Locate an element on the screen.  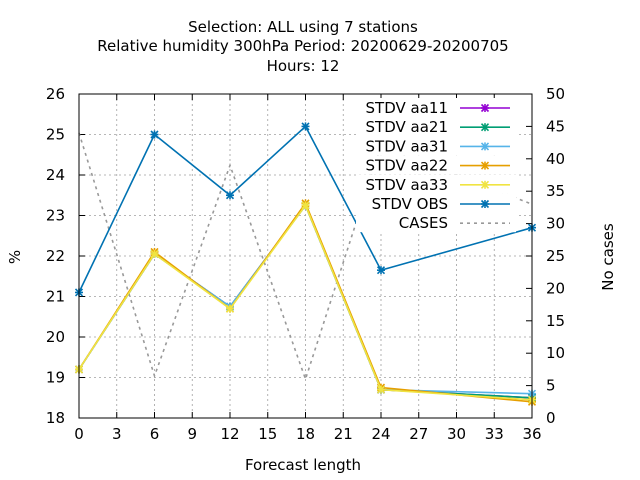
y2-axis-ticks: 0 5 10 15 20 25 30 35 40 45 50 is located at coordinates (545, 256).